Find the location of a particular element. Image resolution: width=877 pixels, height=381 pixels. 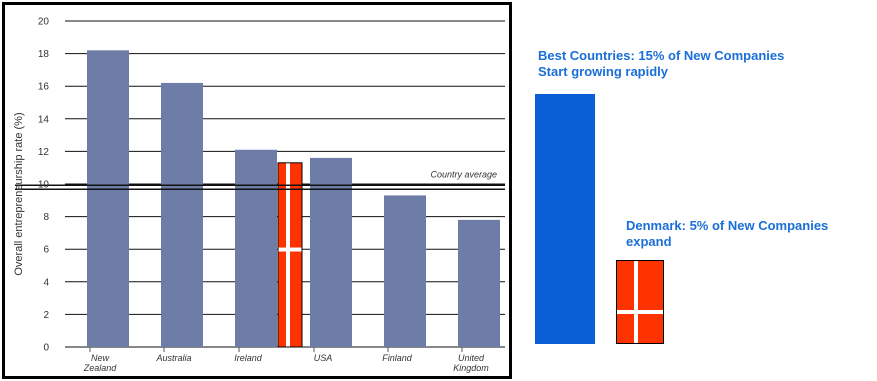

y-tick-label: 20 is located at coordinates (44, 22).